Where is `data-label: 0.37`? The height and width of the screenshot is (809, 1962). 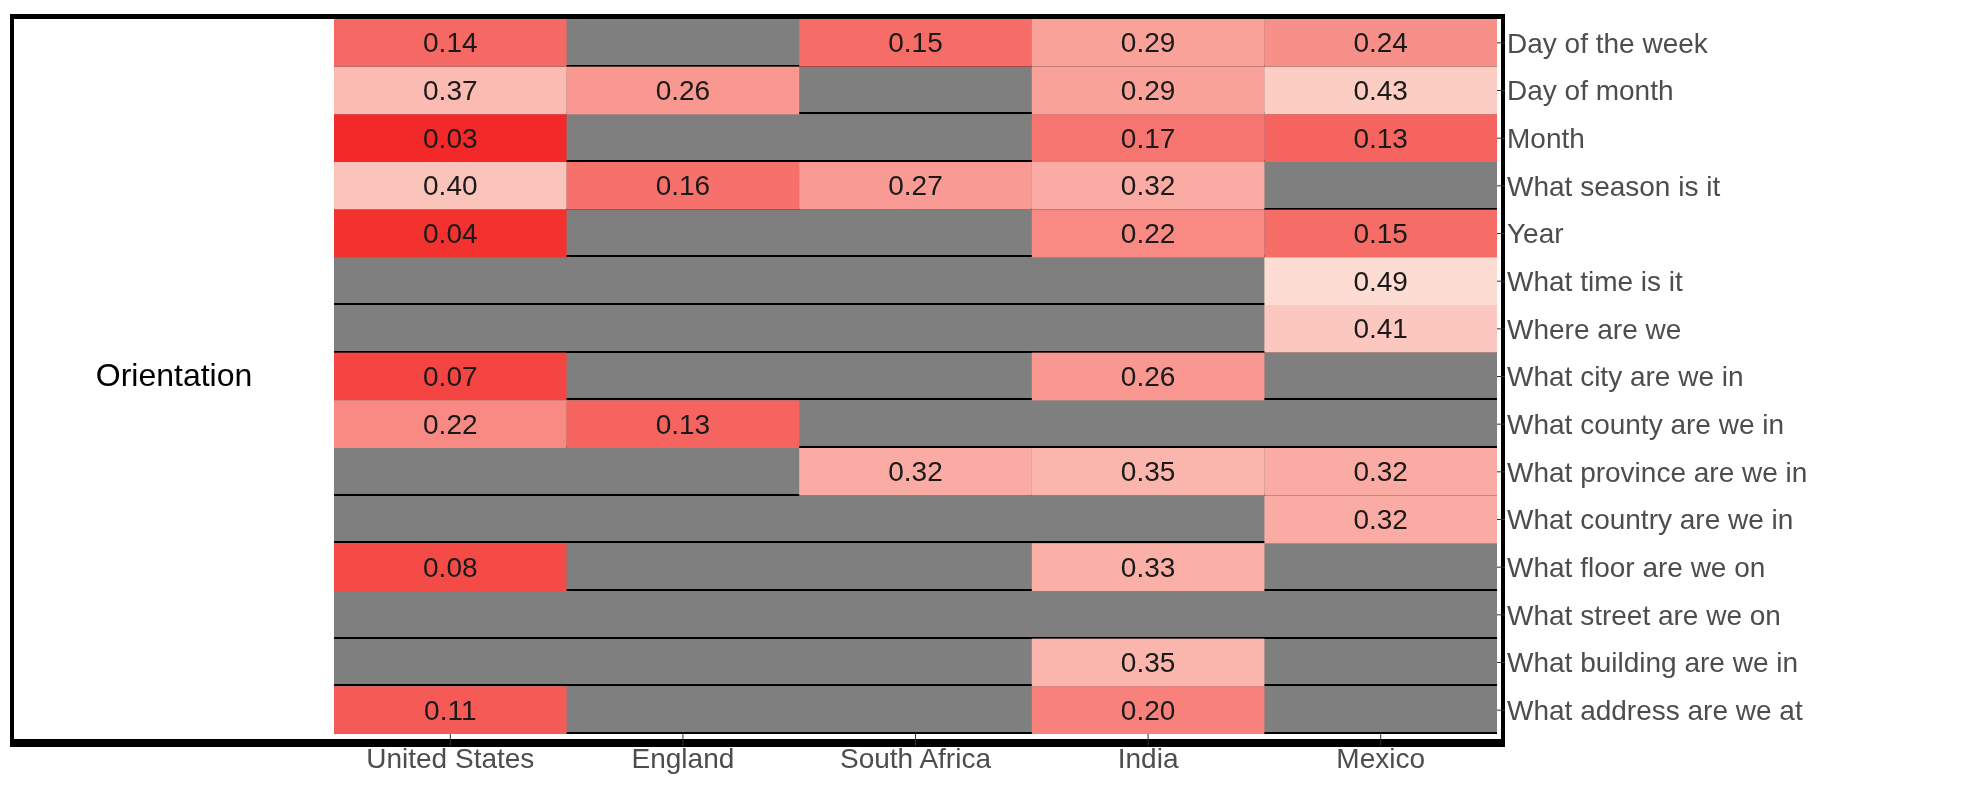 data-label: 0.37 is located at coordinates (450, 90).